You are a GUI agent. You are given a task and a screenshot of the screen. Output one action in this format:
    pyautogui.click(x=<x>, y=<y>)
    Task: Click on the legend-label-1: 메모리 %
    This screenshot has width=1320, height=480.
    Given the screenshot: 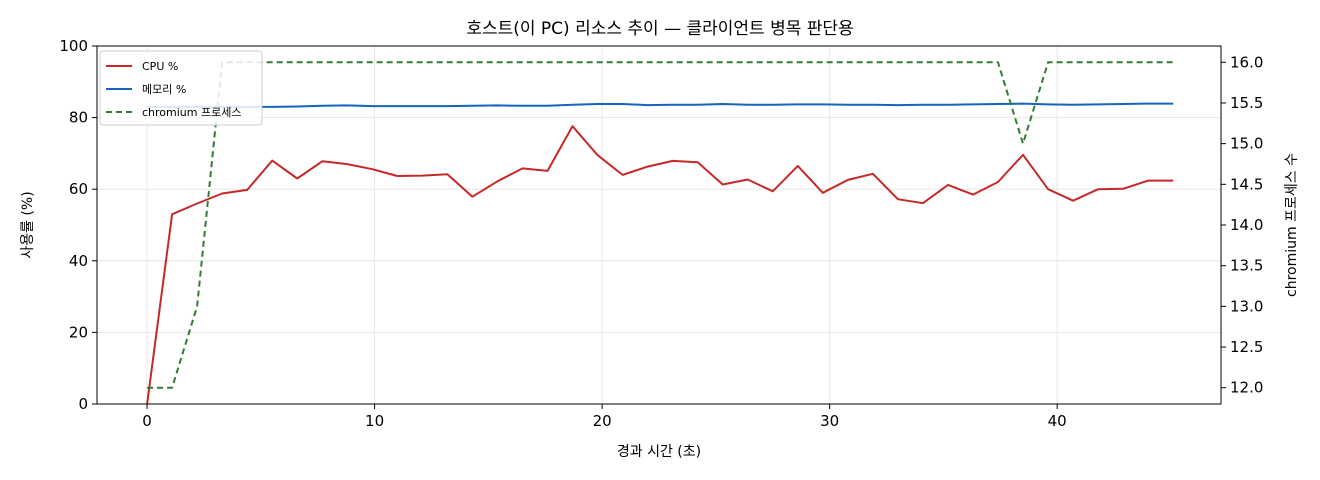 What is the action you would take?
    pyautogui.click(x=164, y=89)
    